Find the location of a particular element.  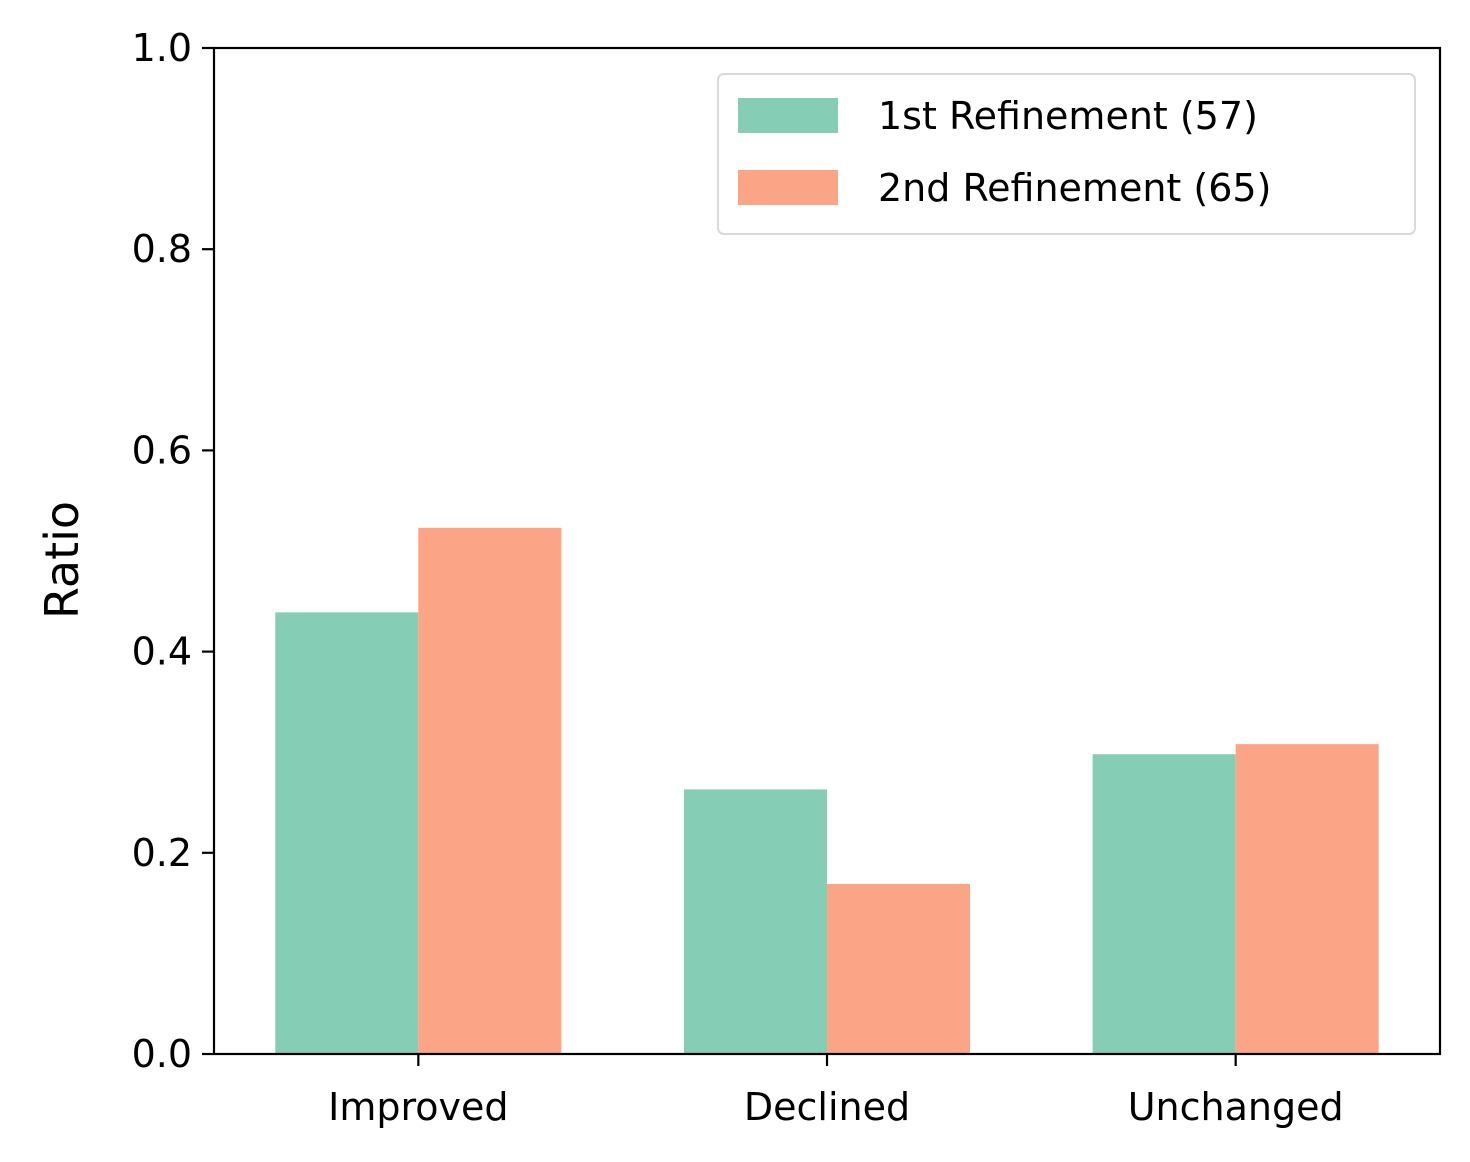

y-tick-label: 0.6 is located at coordinates (162, 450).